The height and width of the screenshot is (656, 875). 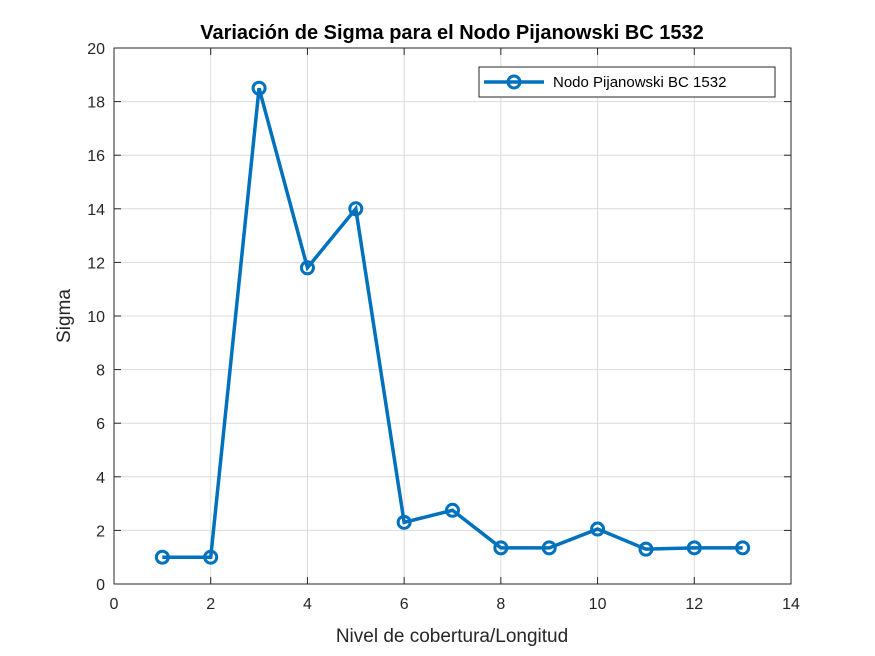 I want to click on x-tick-label: 0, so click(x=114, y=604).